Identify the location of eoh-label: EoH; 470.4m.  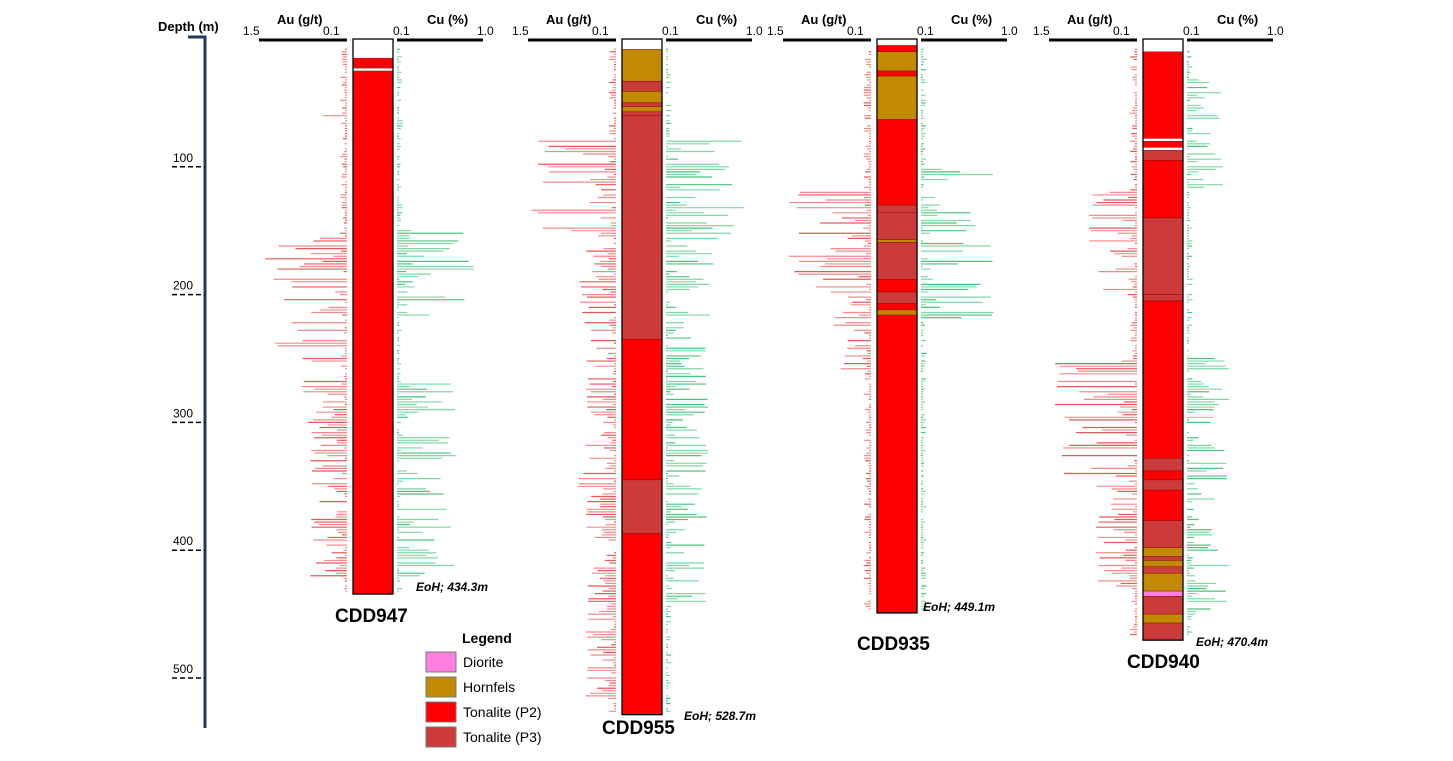
(1232, 642).